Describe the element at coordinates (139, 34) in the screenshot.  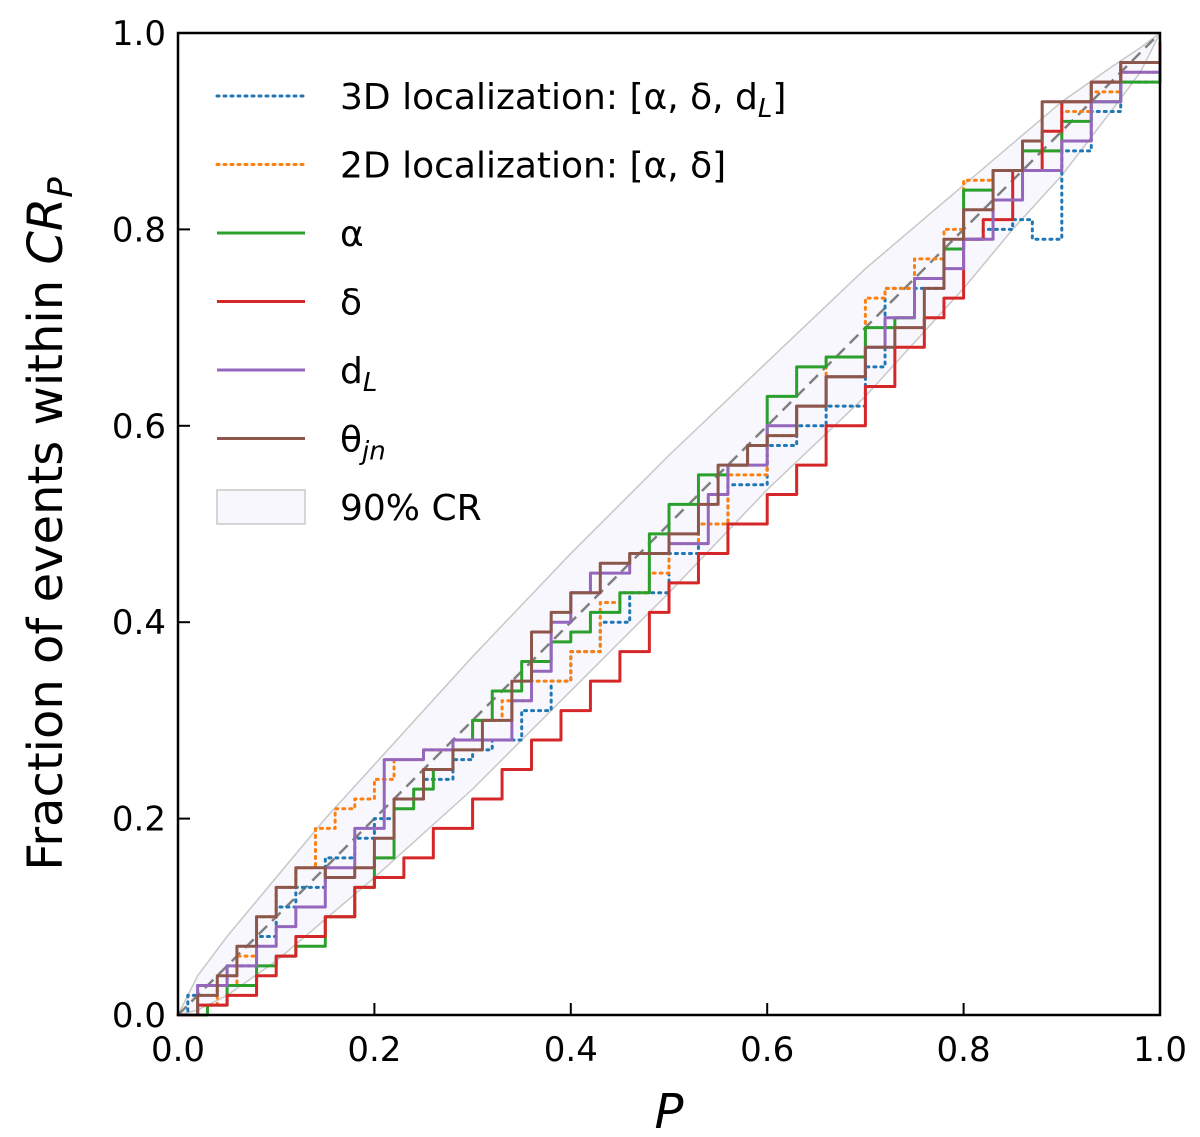
I see `y-tick-label: 1.0` at that location.